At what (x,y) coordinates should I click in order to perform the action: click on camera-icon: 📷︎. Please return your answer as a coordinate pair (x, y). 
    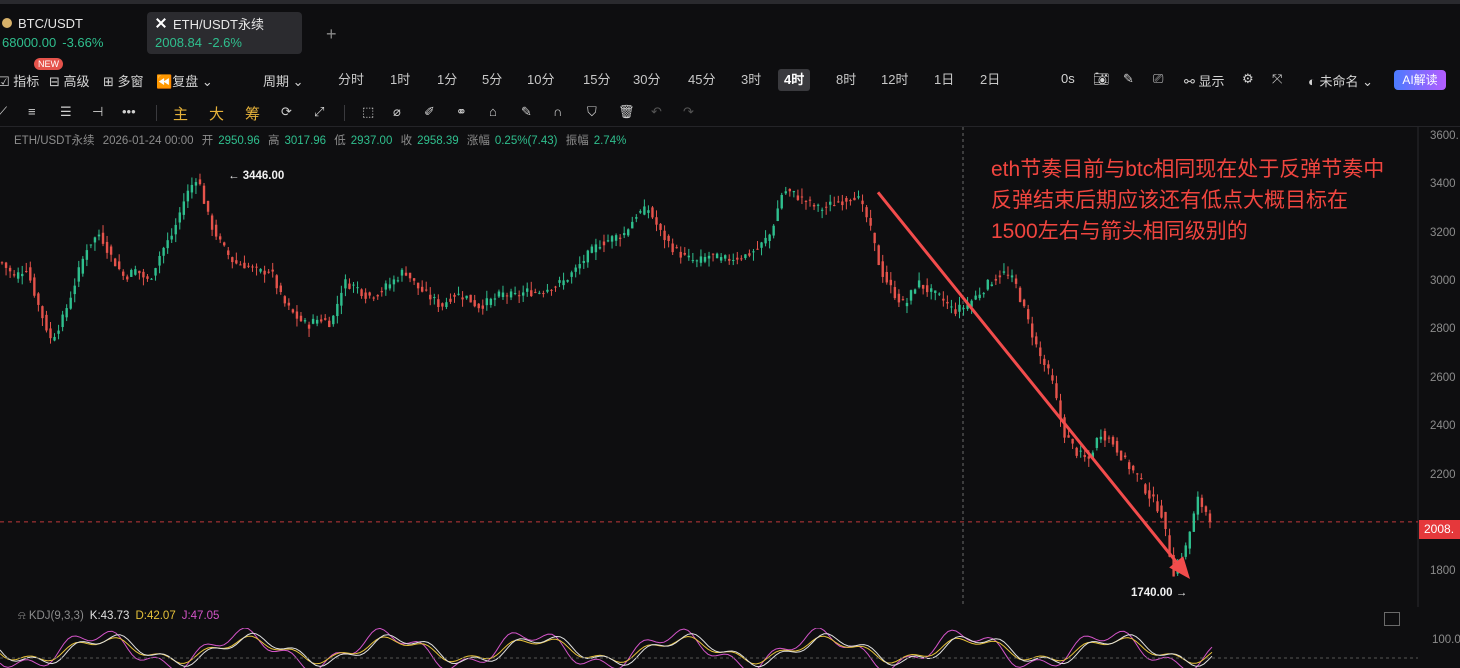
    Looking at the image, I should click on (1101, 78).